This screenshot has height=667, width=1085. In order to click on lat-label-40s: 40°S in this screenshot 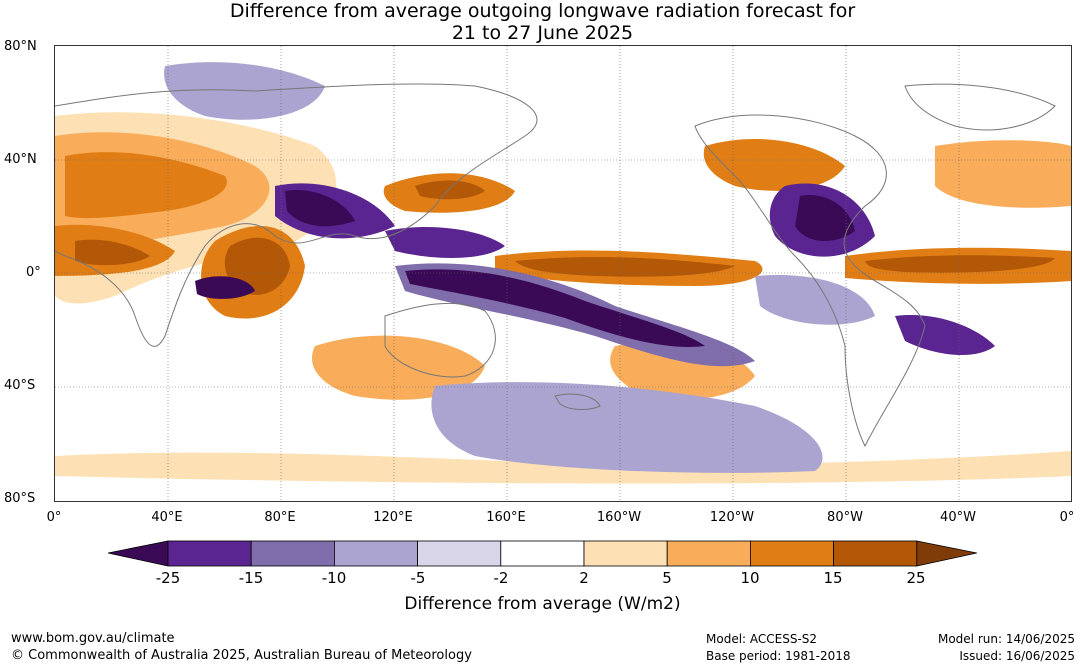, I will do `click(20, 385)`.